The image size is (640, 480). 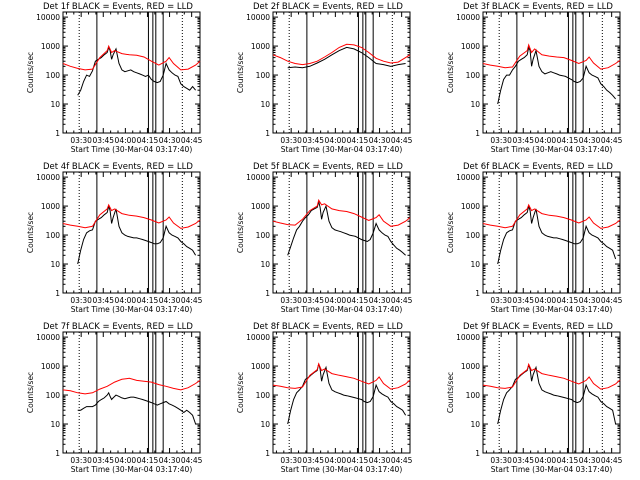 I want to click on panel-title: Det 5f BLACK = Events, RED = LLD, so click(x=328, y=167).